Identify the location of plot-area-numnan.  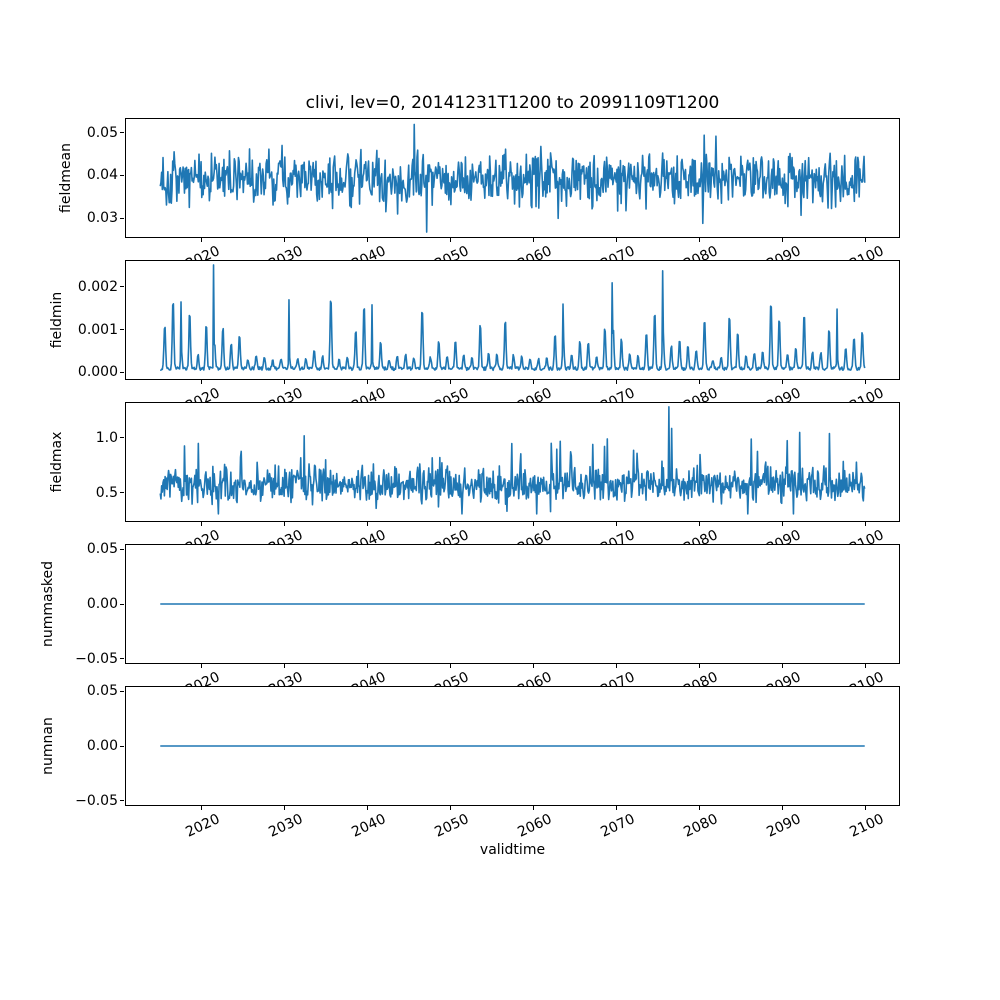
(512, 746).